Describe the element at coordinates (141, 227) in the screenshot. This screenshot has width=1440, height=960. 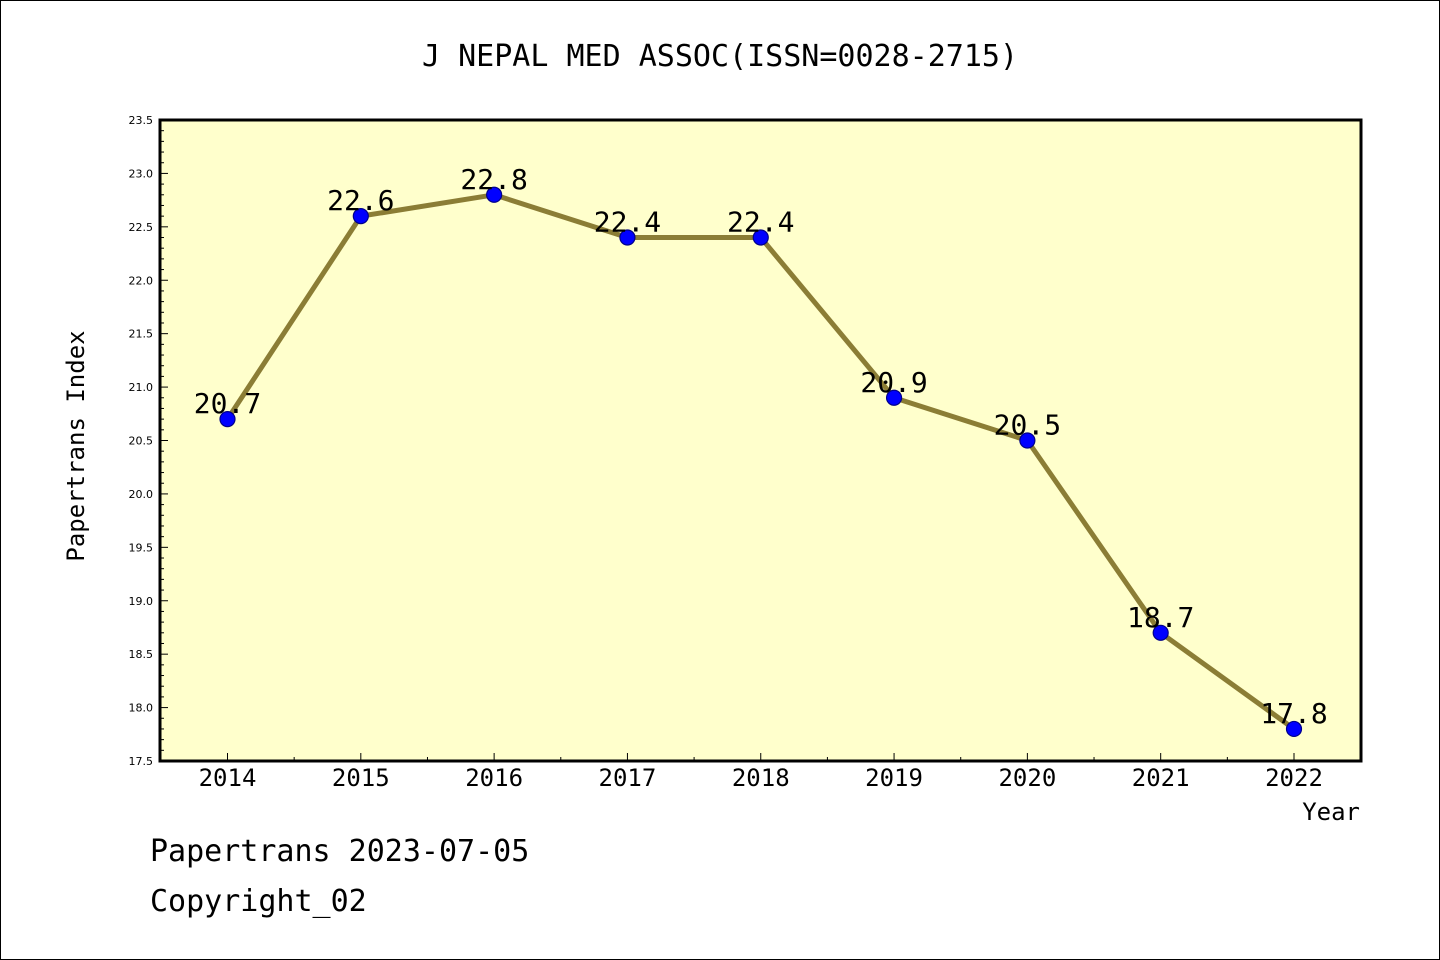
I see `y-tick-label: 22.5` at that location.